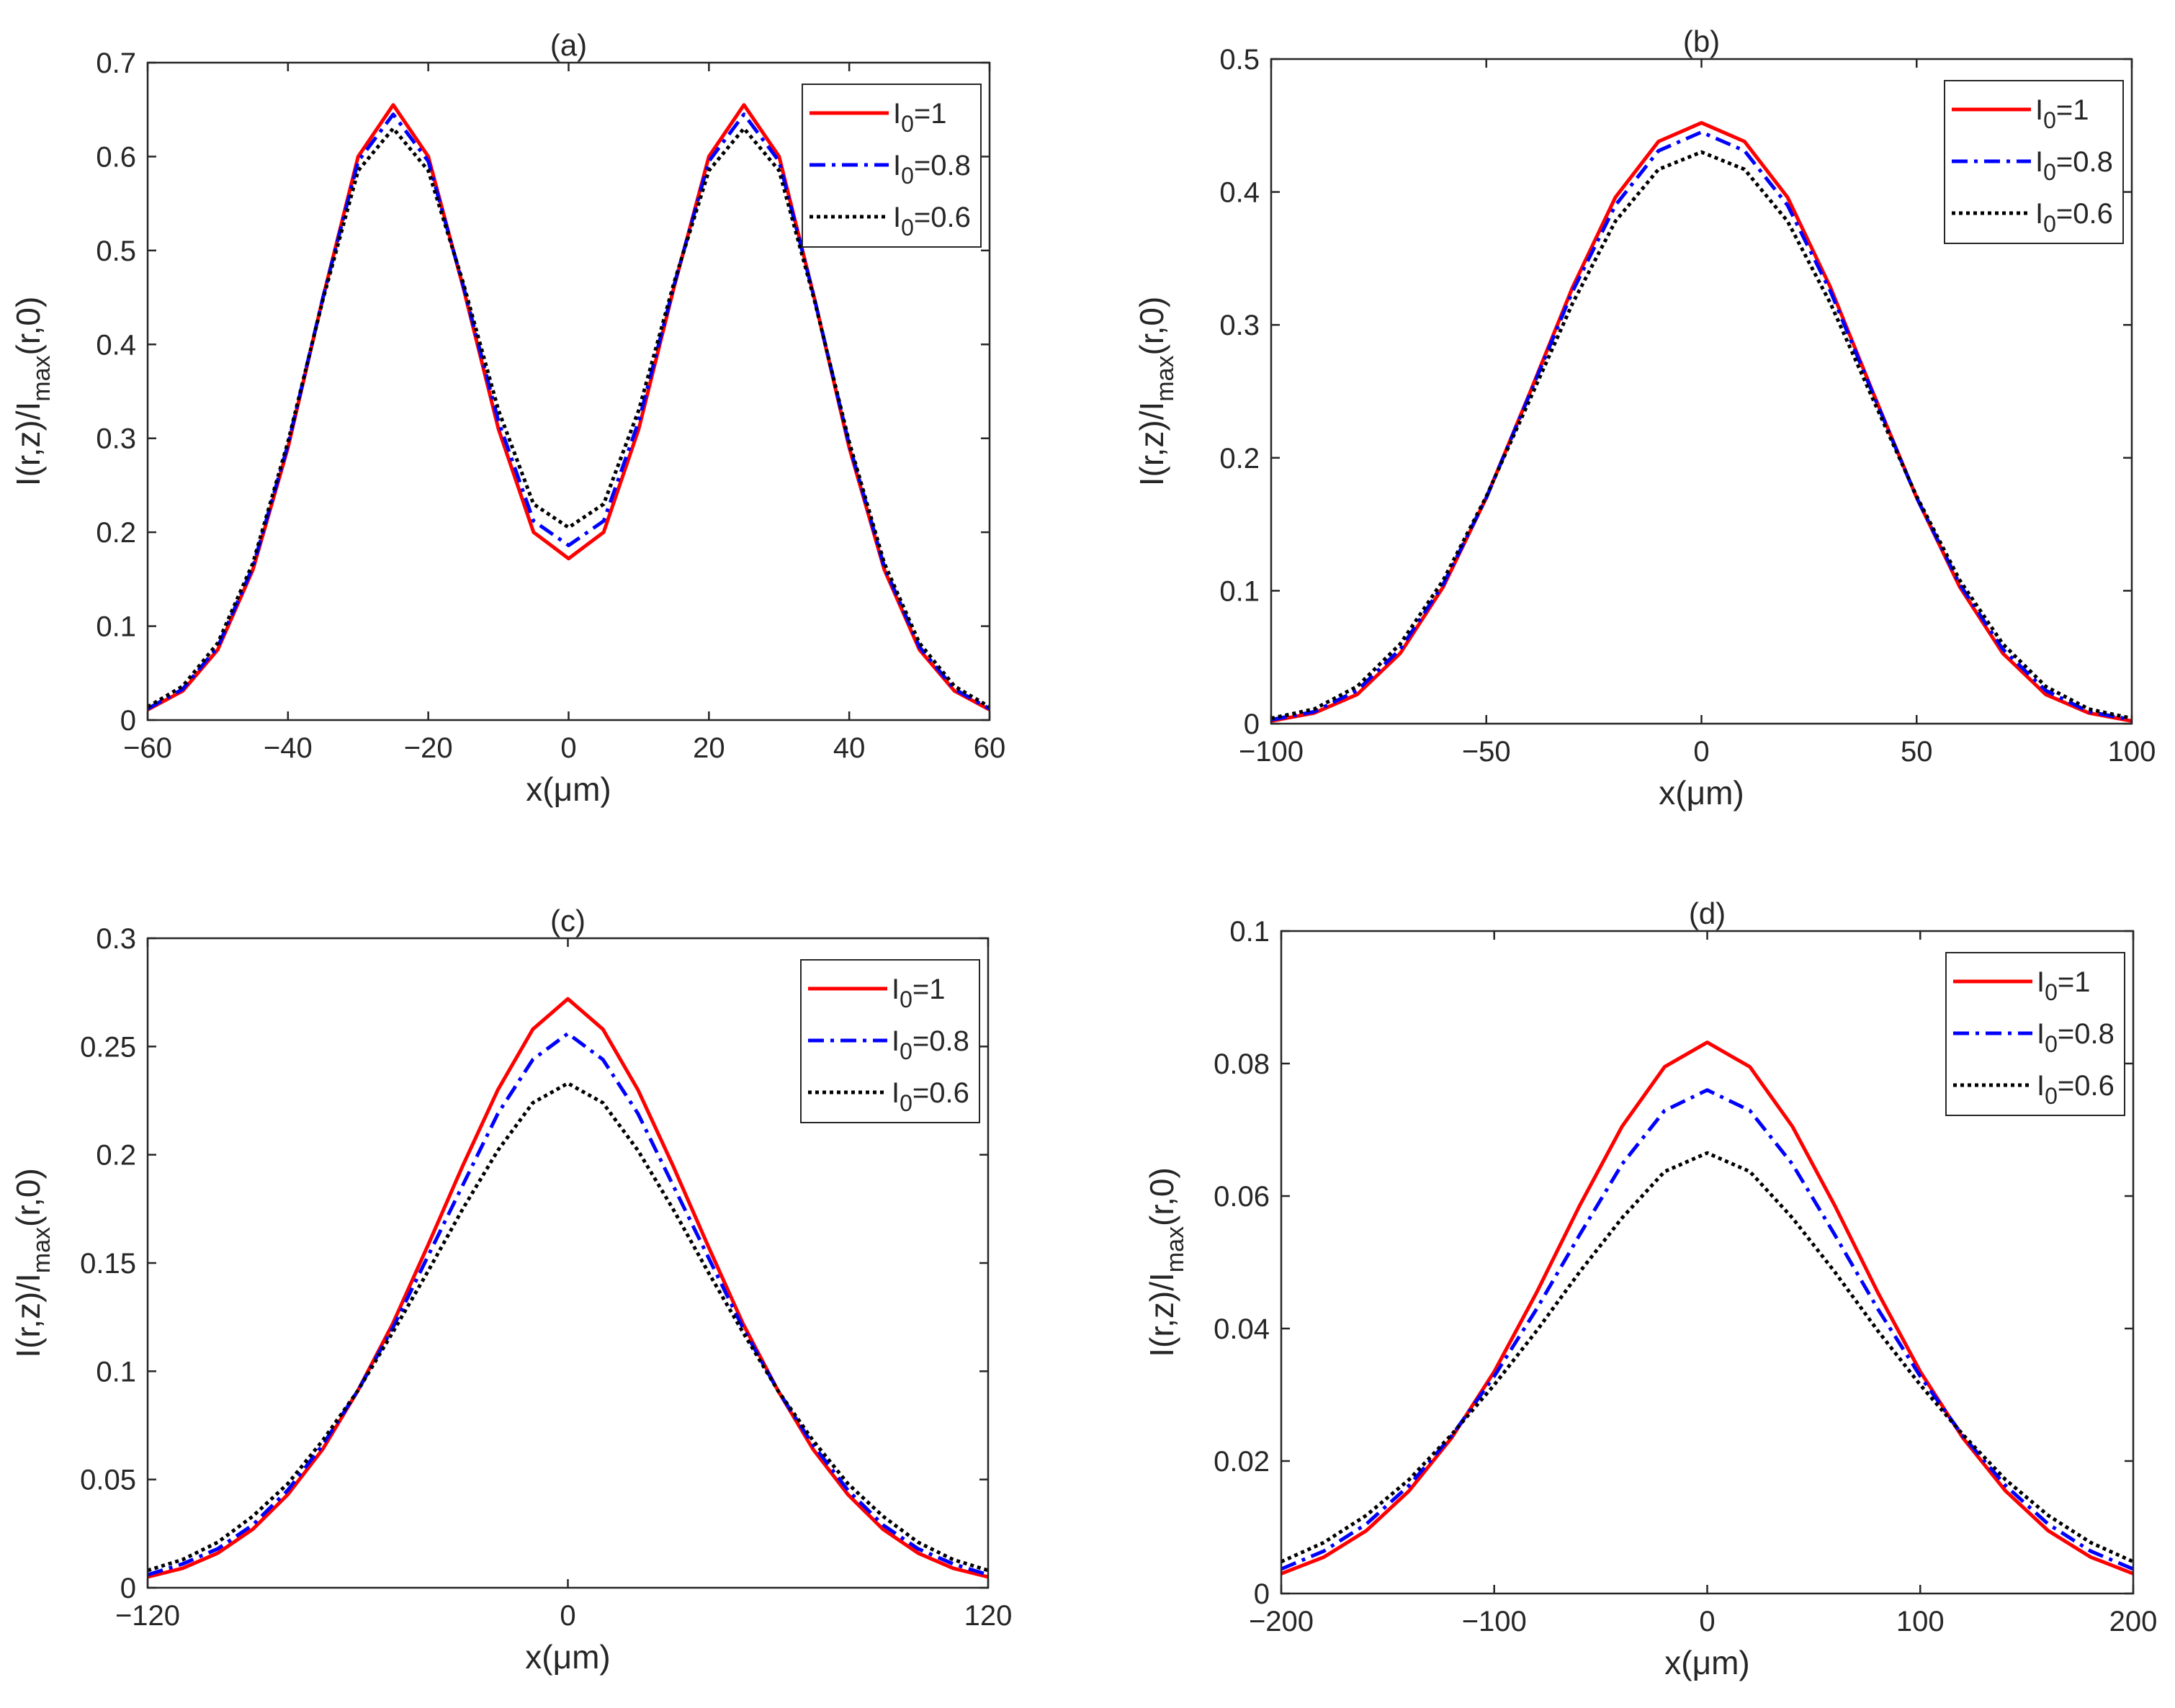 The width and height of the screenshot is (2175, 1708). Describe the element at coordinates (1242, 1462) in the screenshot. I see `y-tick-label: 0.02` at that location.